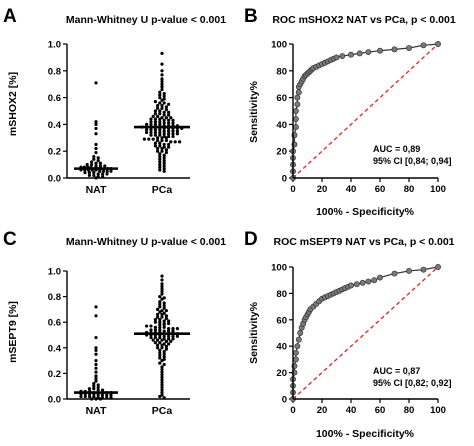  Describe the element at coordinates (132, 115) in the screenshot. I see `panel-a-points` at that location.